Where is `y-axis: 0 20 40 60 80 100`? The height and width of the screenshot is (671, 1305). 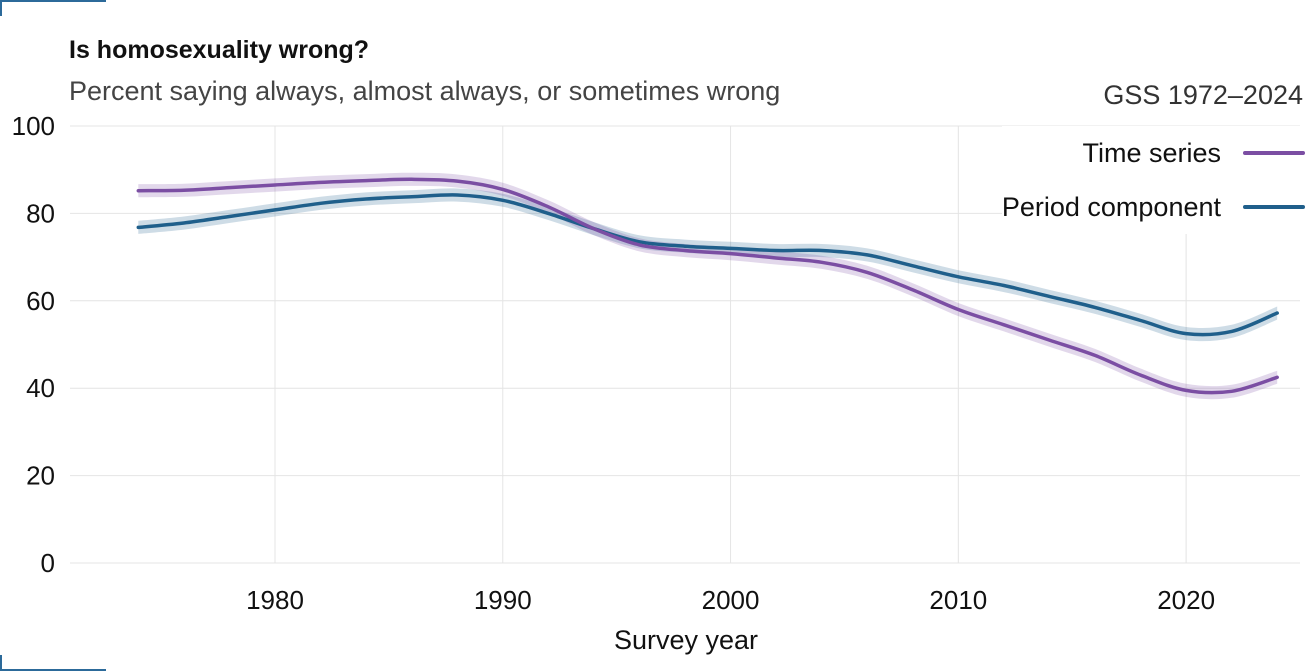
y-axis: 0 20 40 60 80 100 is located at coordinates (33, 344).